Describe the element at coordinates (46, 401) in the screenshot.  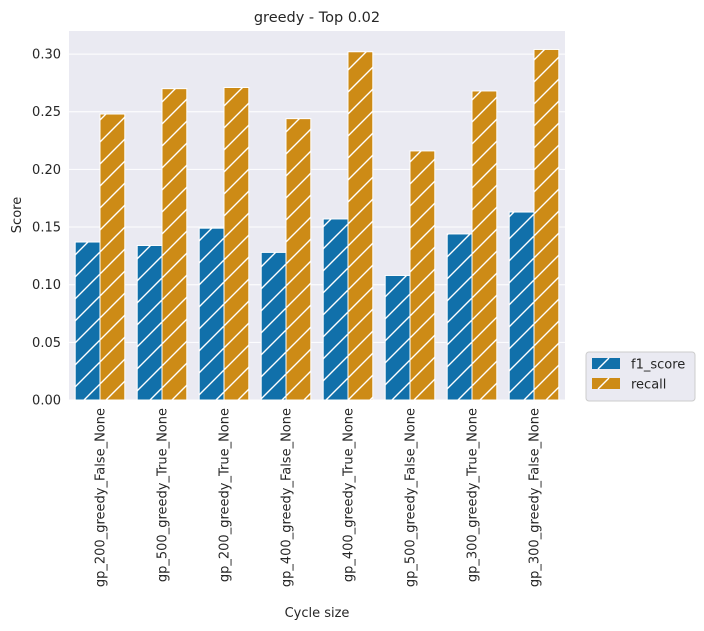
I see `y-tick-label: 0.00` at that location.